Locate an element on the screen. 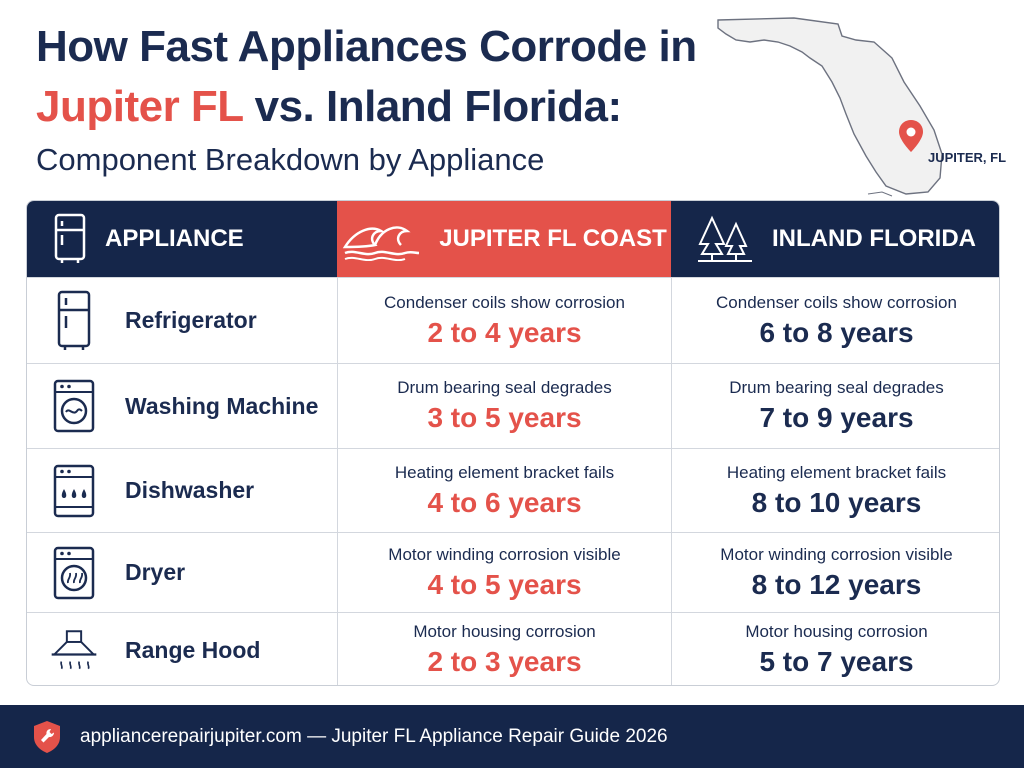 This screenshot has width=1024, height=768. florida-map: JUPITER, FL is located at coordinates (861, 102).